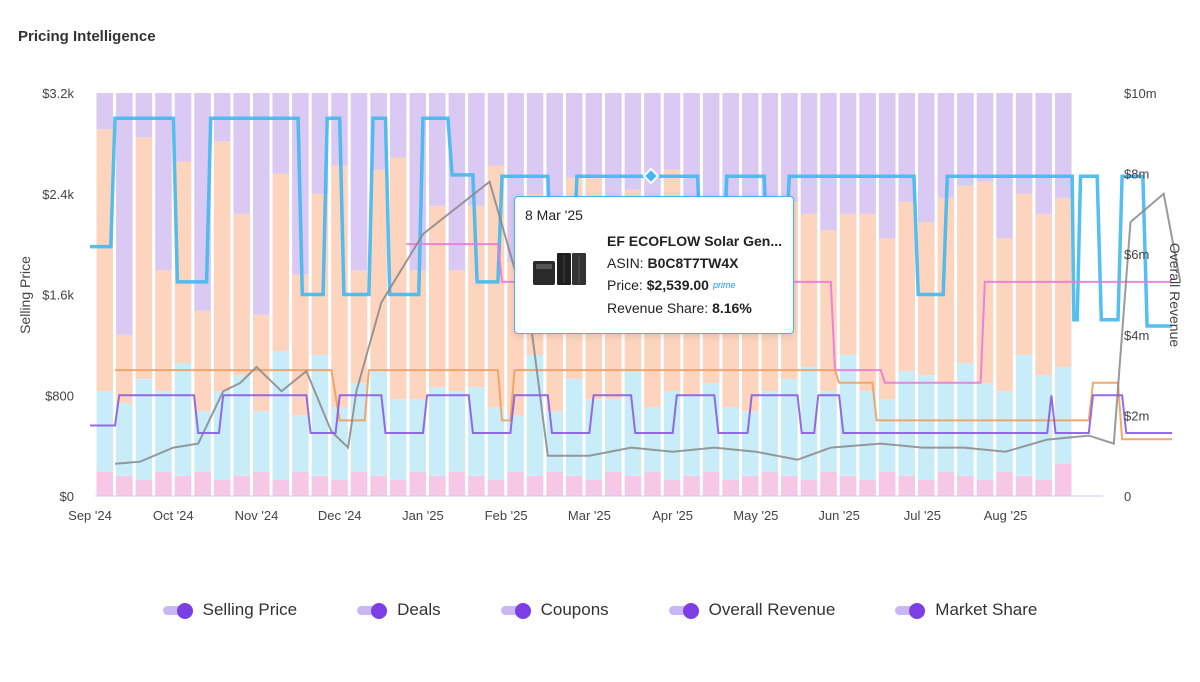 The height and width of the screenshot is (682, 1200). I want to click on y-left-tick-label: $1.6k, so click(58, 295).